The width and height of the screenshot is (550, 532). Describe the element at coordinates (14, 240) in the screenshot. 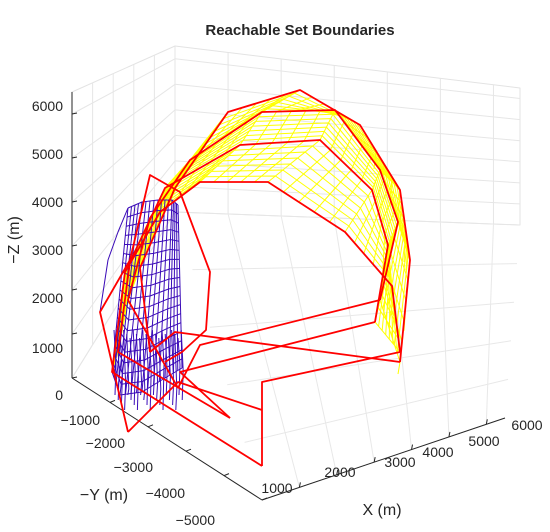

I see `z-axis-label: −Z (m)` at that location.